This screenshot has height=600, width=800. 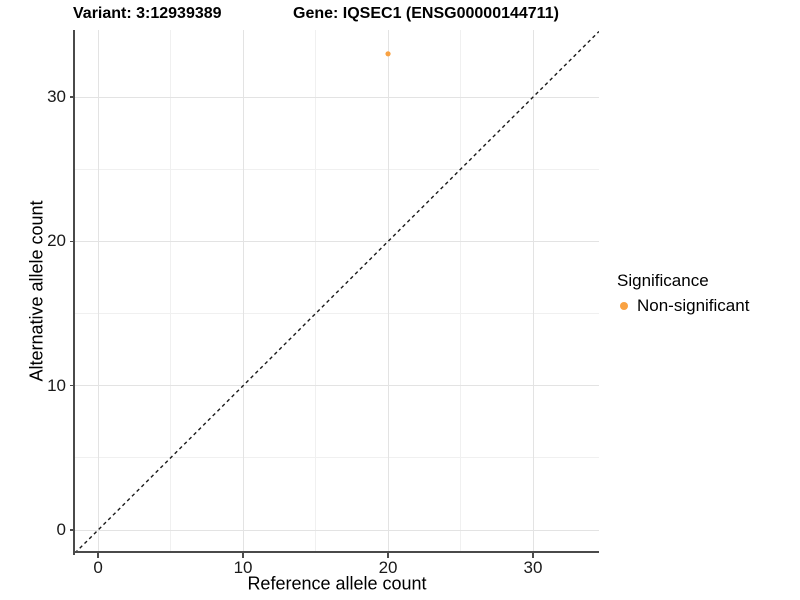 I want to click on x-tick-label: 0, so click(x=98, y=567).